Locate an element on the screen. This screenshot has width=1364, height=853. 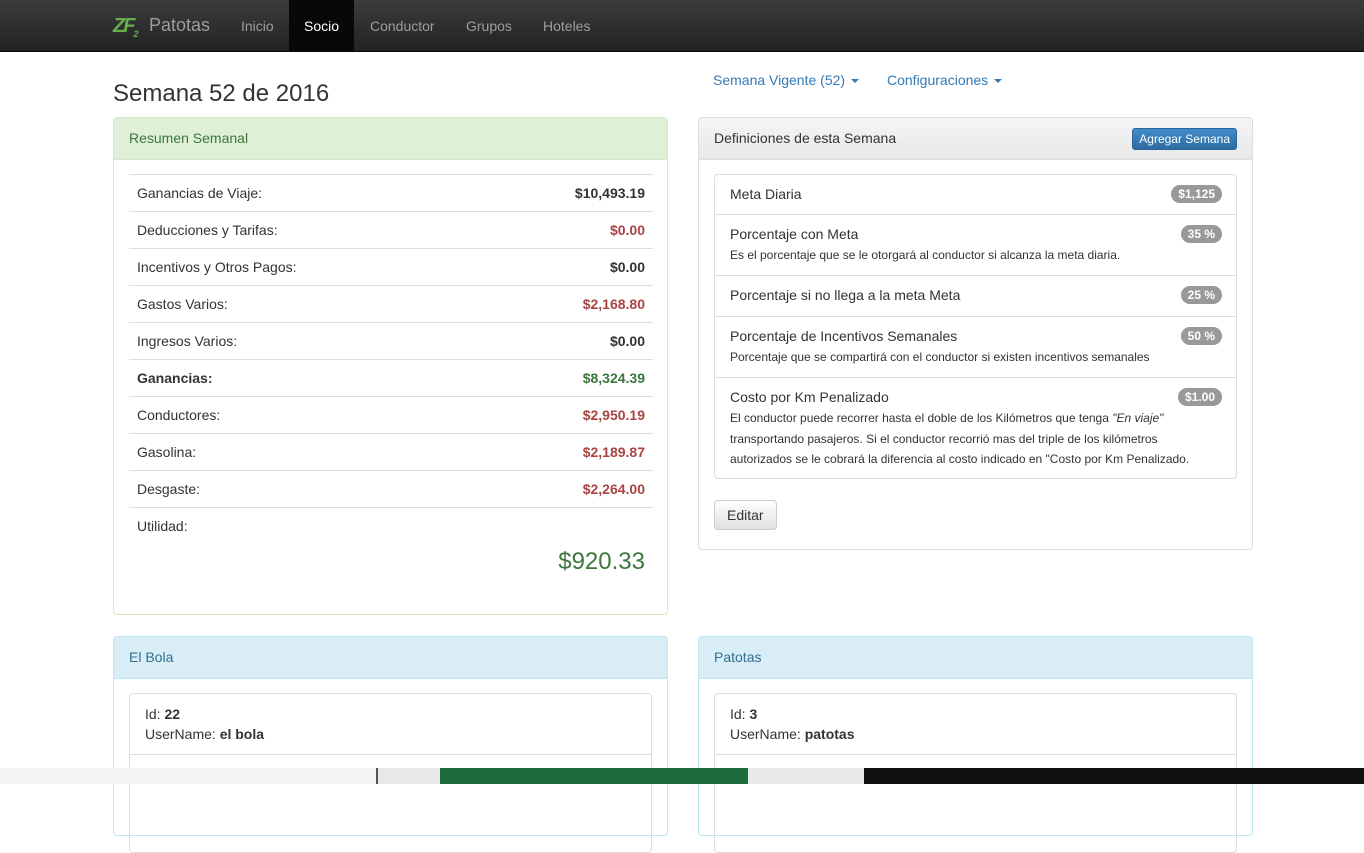
item-title: Porcentaje si no llega a la meta Meta is located at coordinates (845, 295).